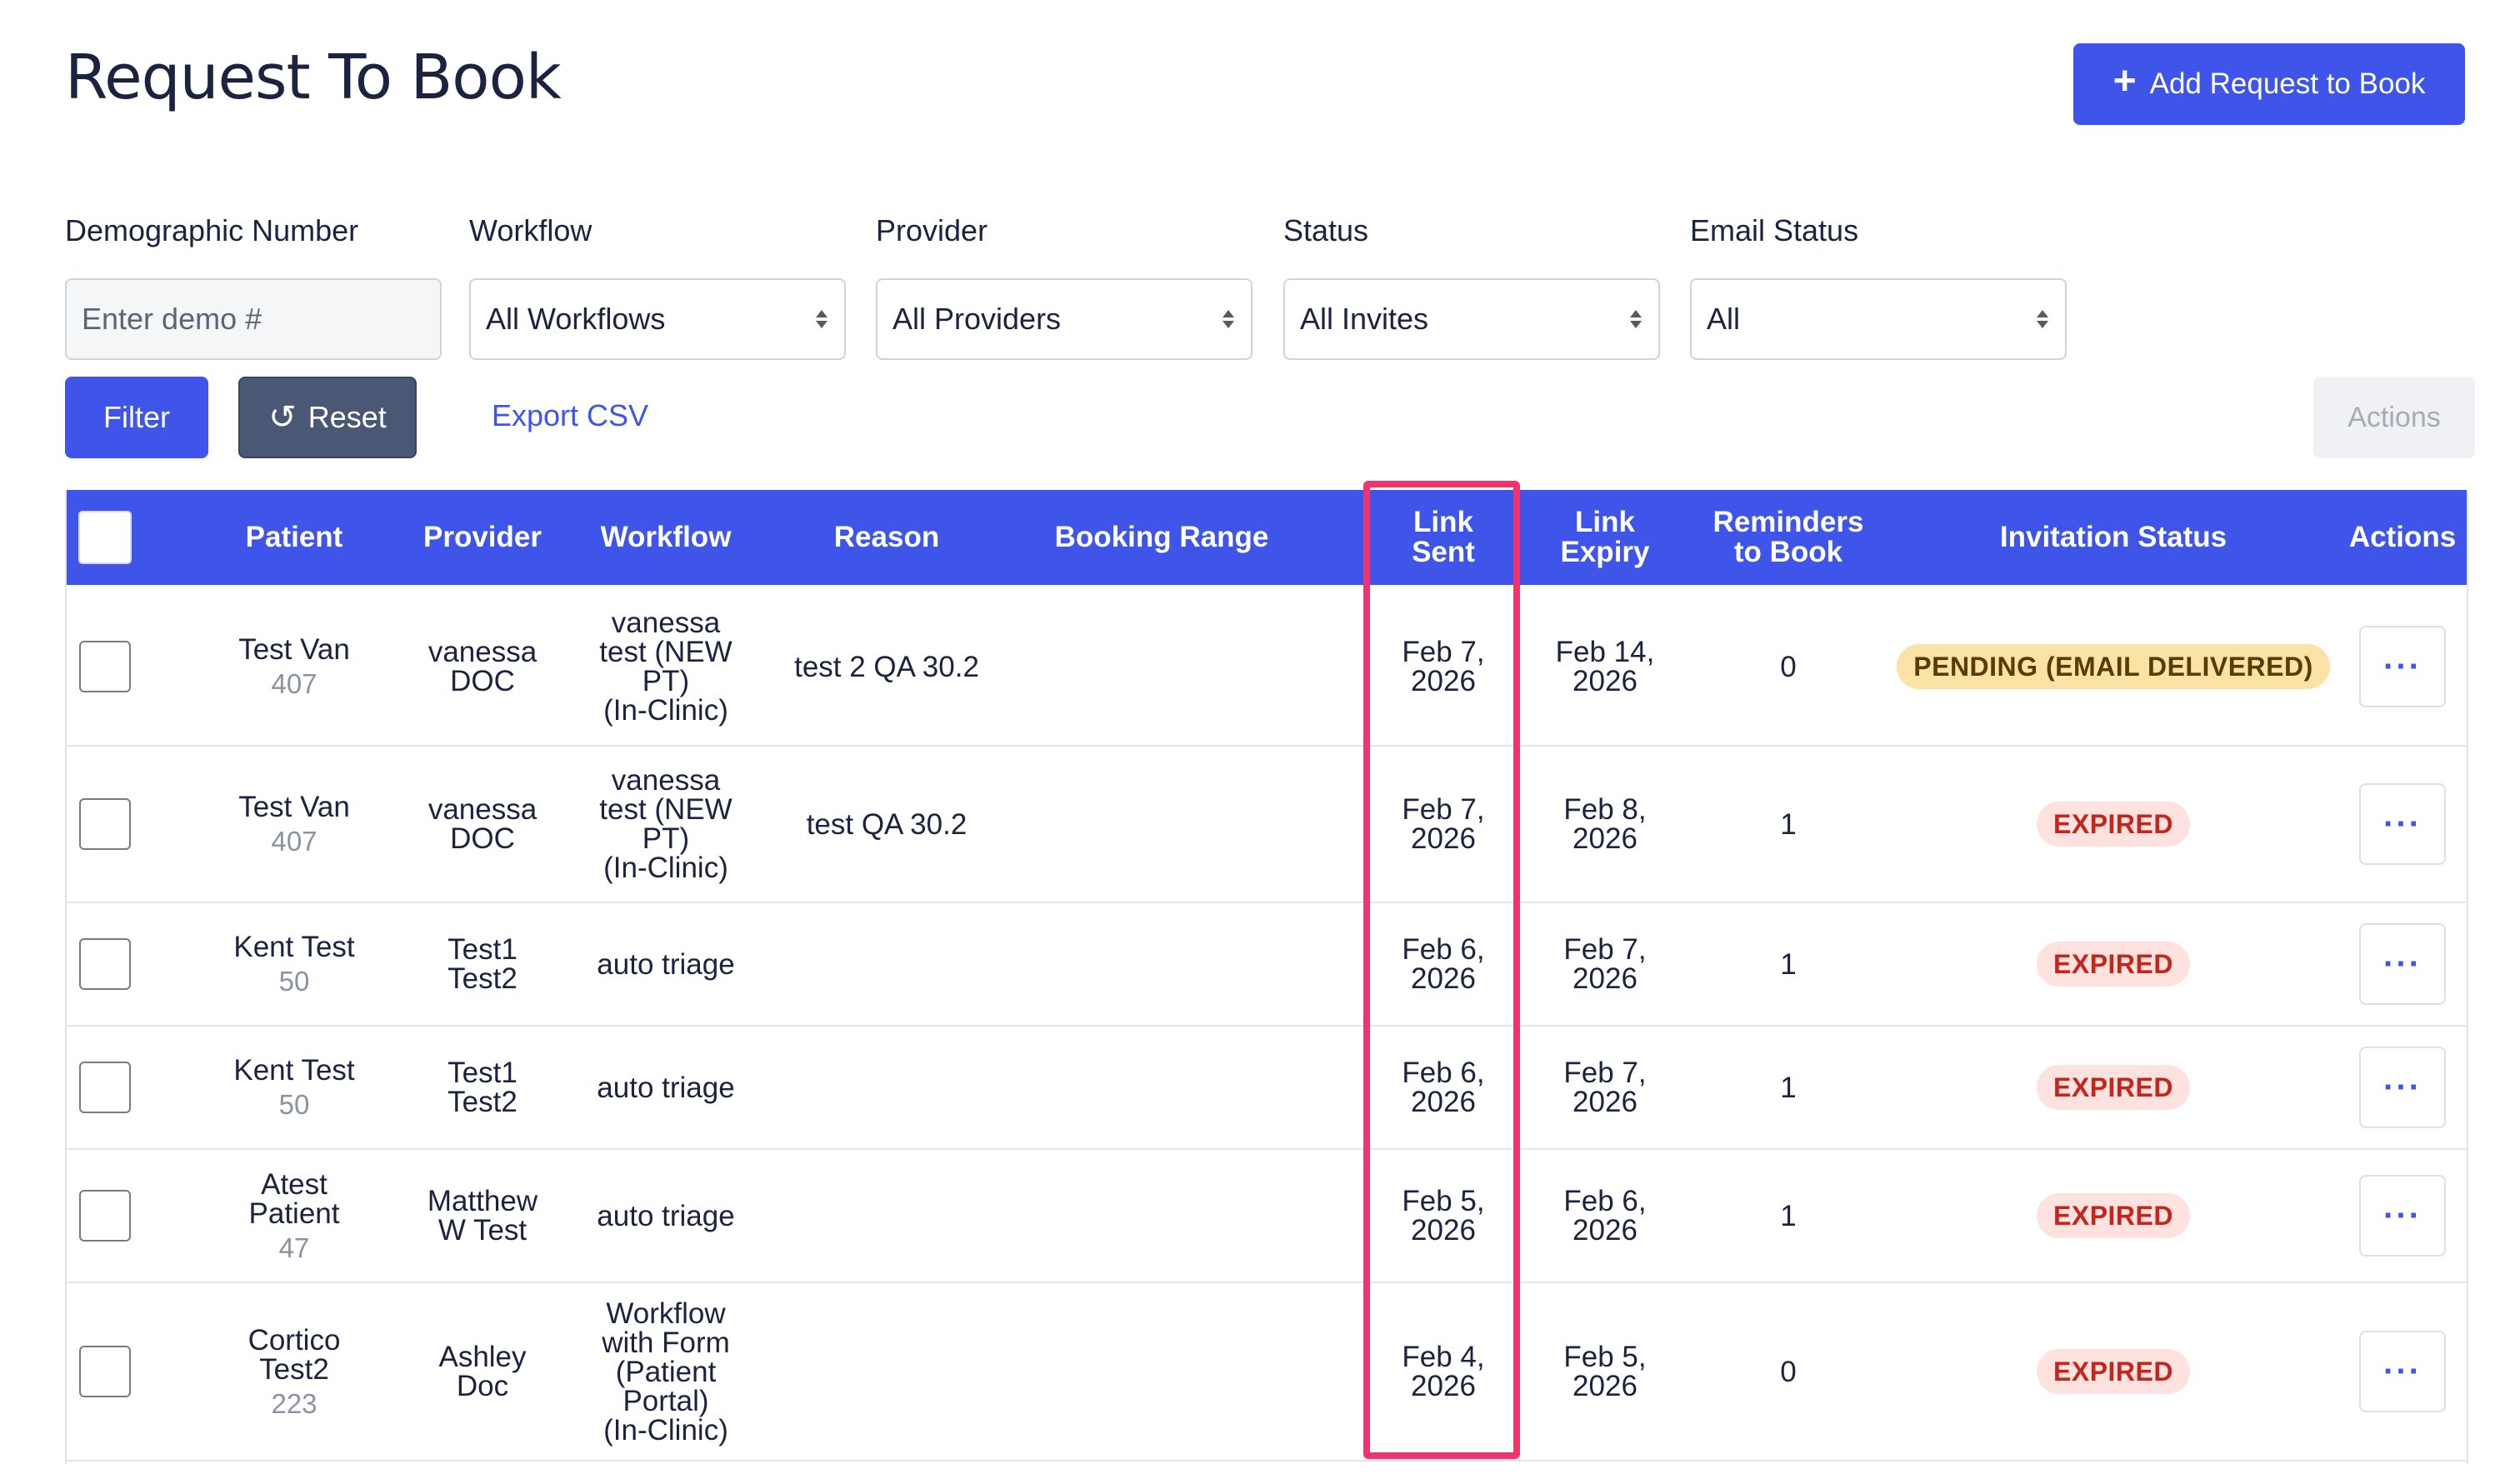  I want to click on link-expiry-date: Feb 5, 2026, so click(1605, 1371).